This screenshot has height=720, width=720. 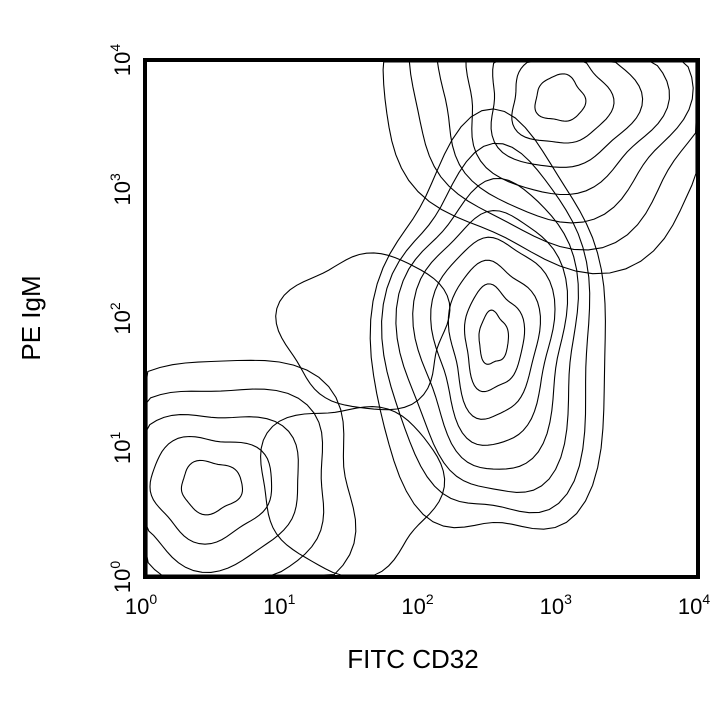 I want to click on x-tick-label: 10², so click(x=417, y=605).